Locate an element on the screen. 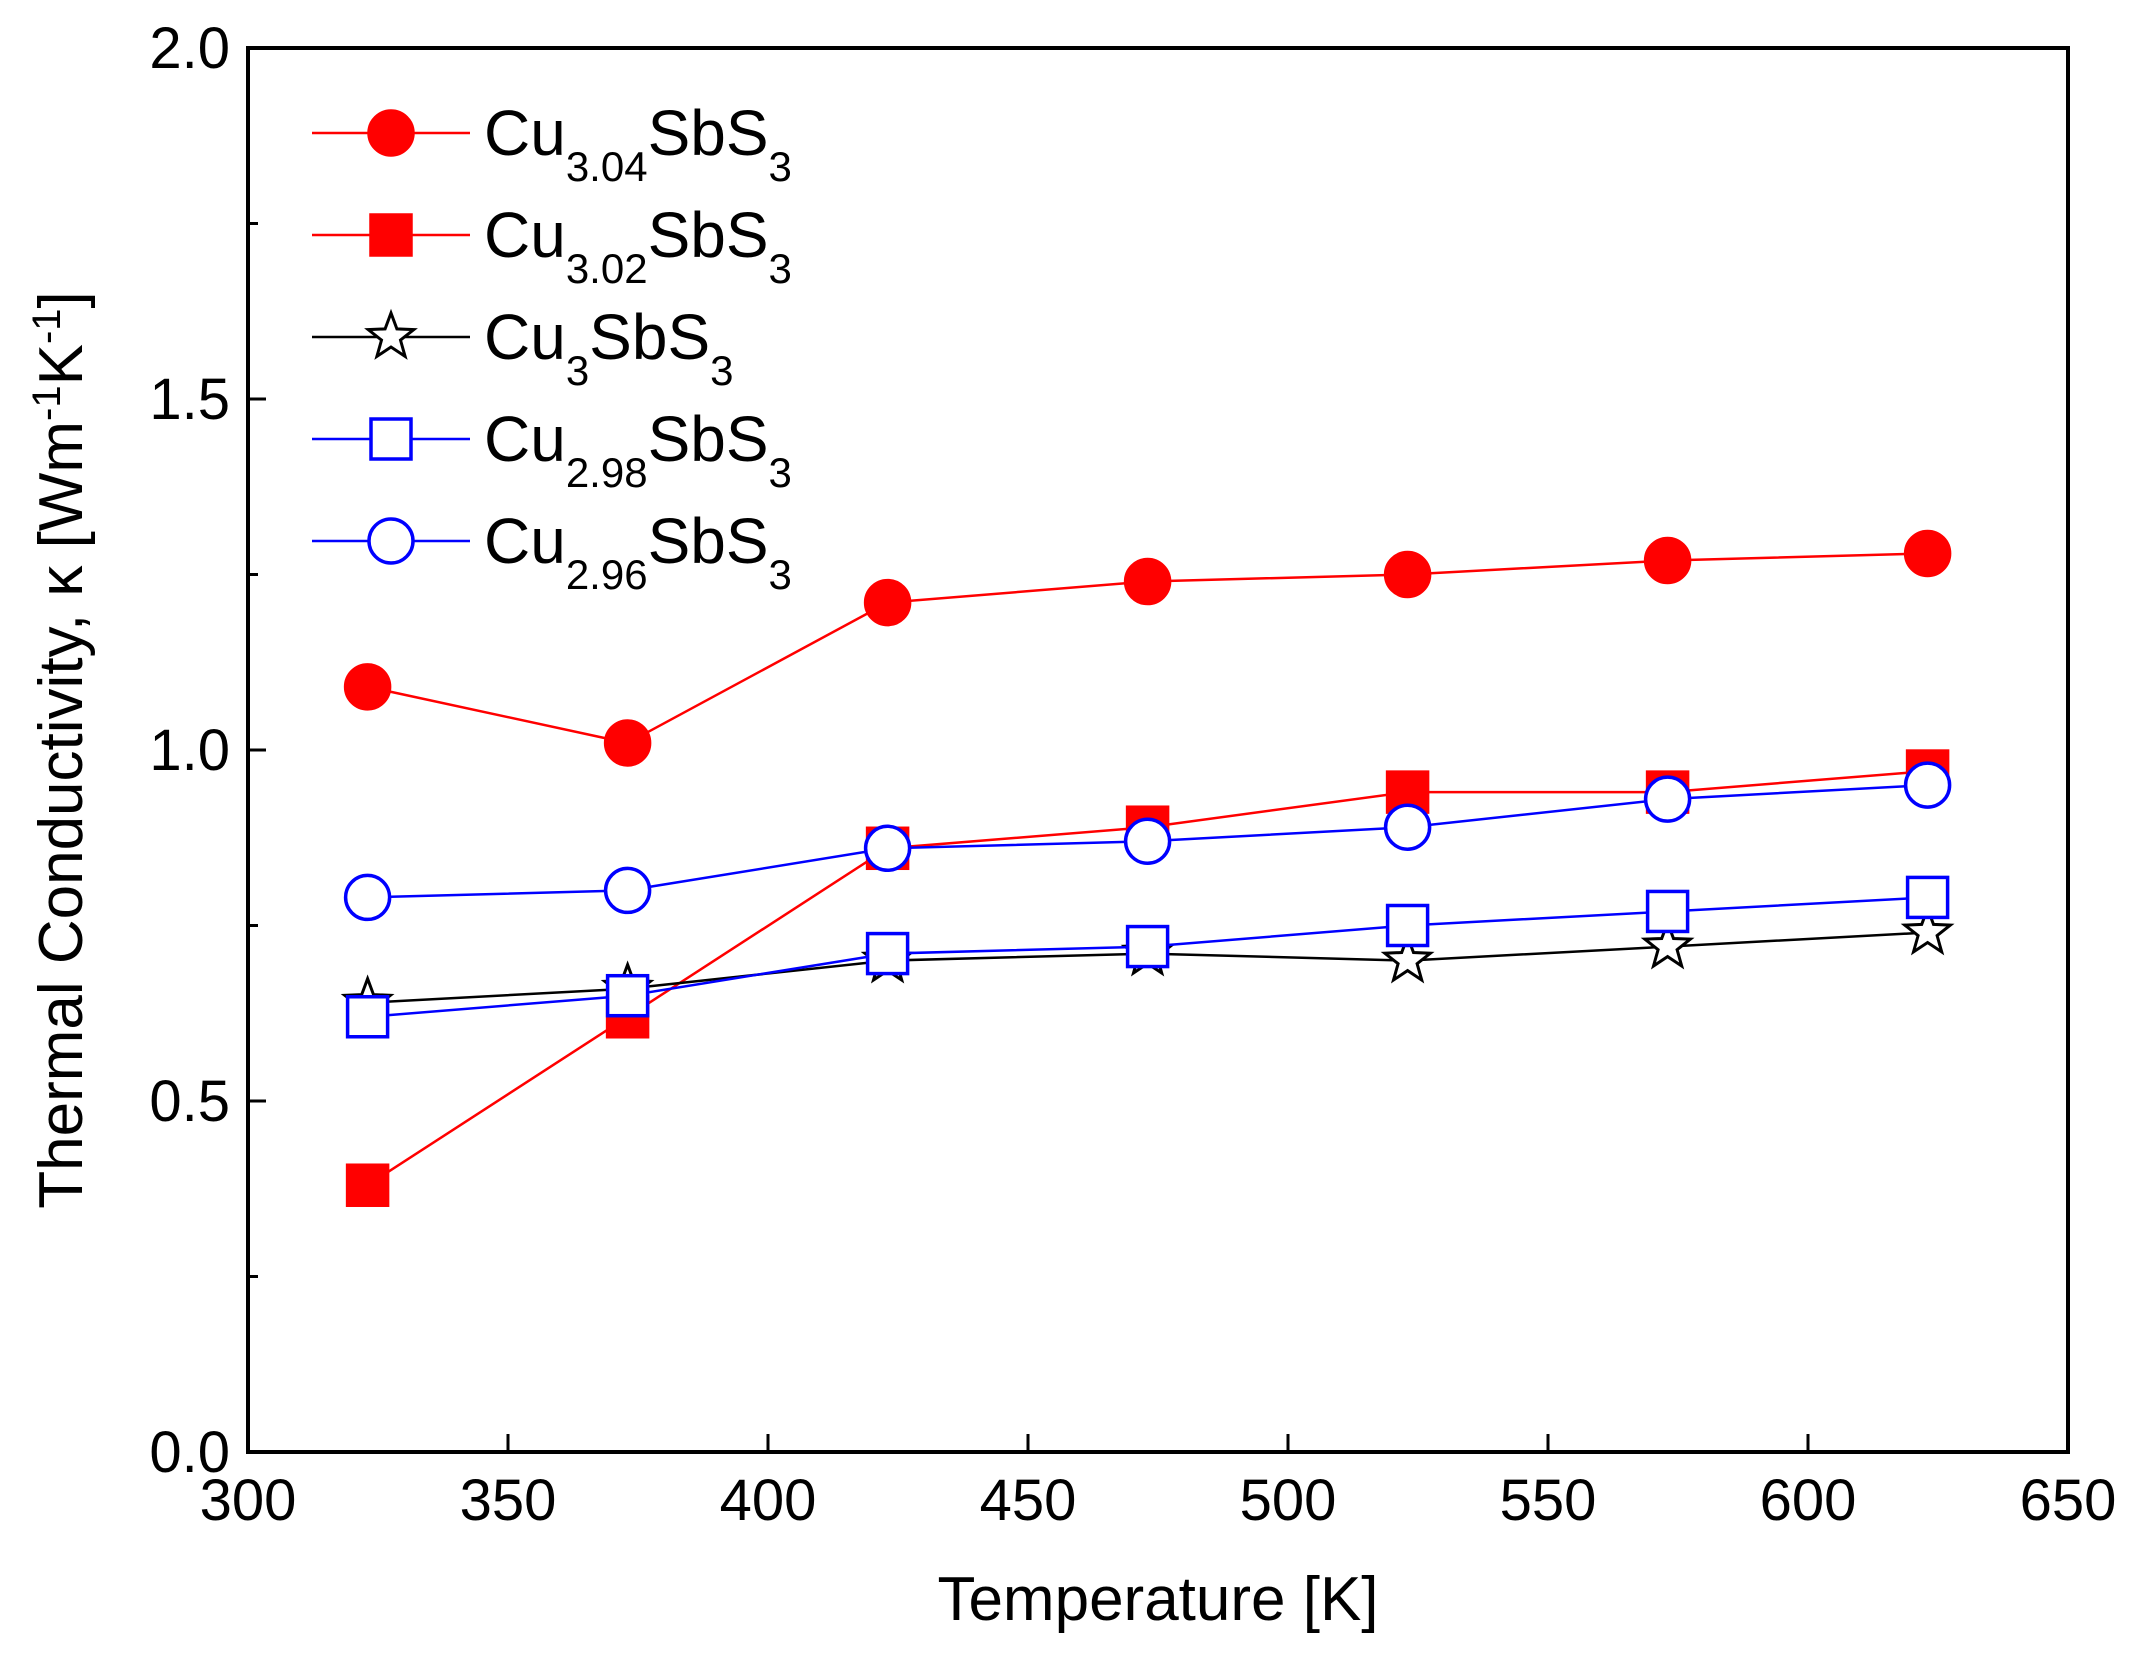 The height and width of the screenshot is (1660, 2137). legend-label: Cu2.96SbS3 is located at coordinates (638, 551).